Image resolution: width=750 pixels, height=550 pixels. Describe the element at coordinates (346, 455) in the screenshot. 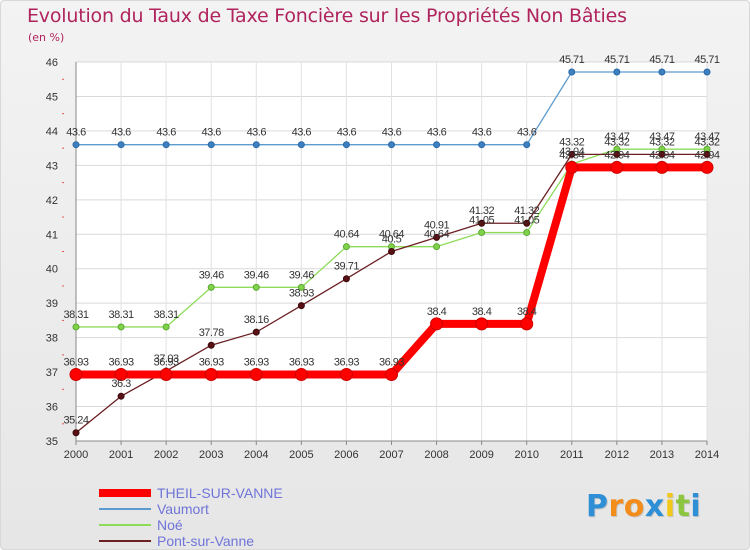

I see `x-tick-label: 2006` at that location.